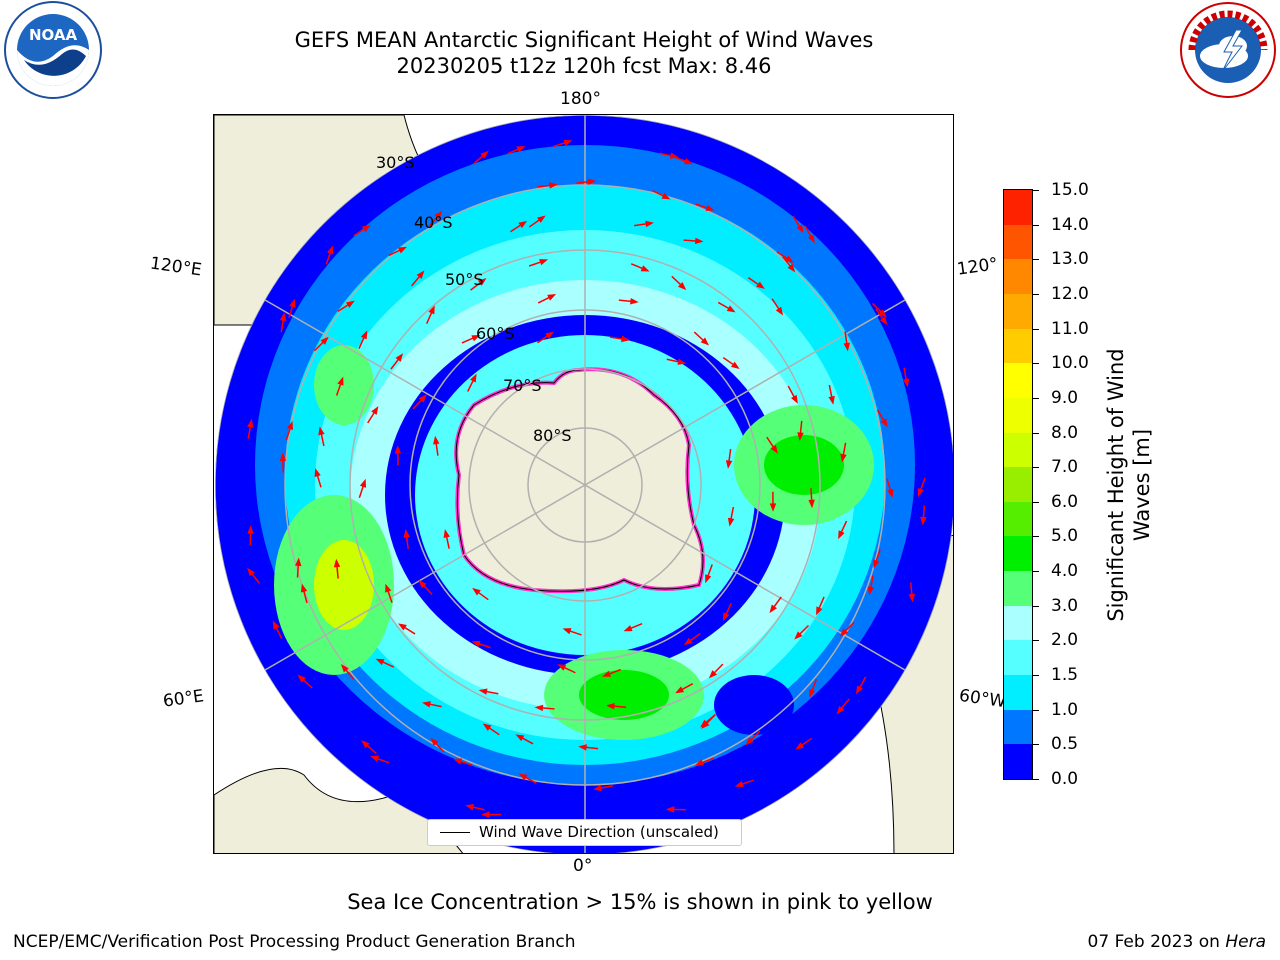  I want to click on lon-label-0: 0°, so click(583, 866).